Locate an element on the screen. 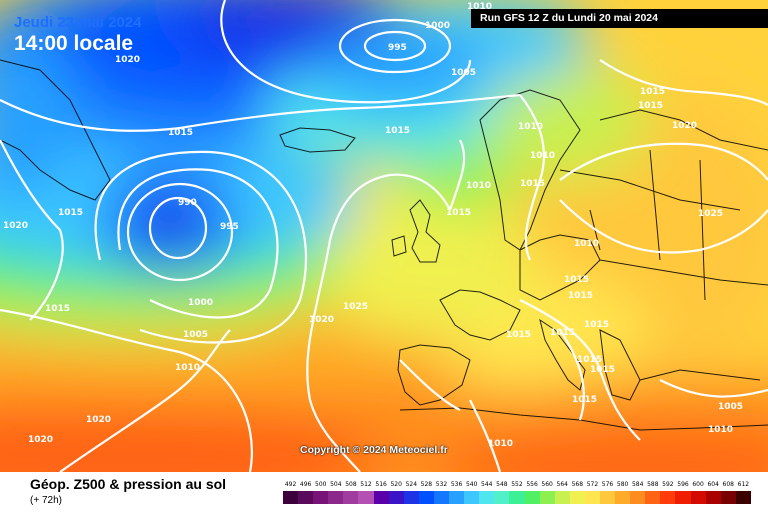  scale-value-label: 568 is located at coordinates (577, 484).